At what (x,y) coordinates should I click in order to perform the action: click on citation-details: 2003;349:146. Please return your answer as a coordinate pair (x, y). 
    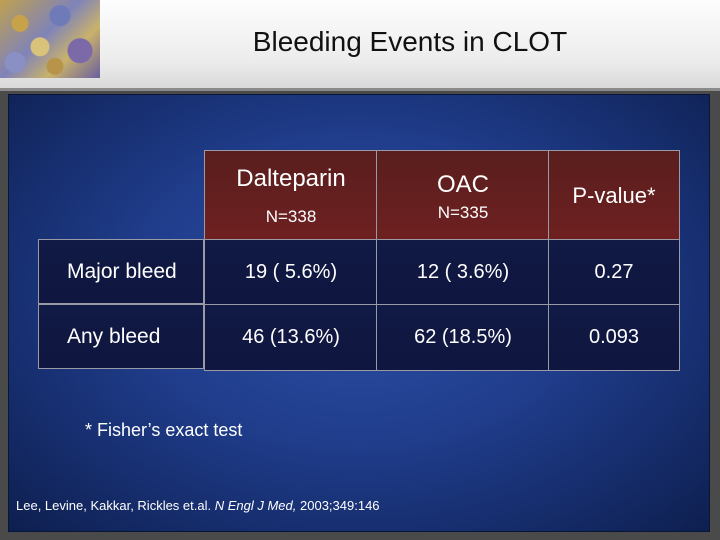
    Looking at the image, I should click on (340, 505).